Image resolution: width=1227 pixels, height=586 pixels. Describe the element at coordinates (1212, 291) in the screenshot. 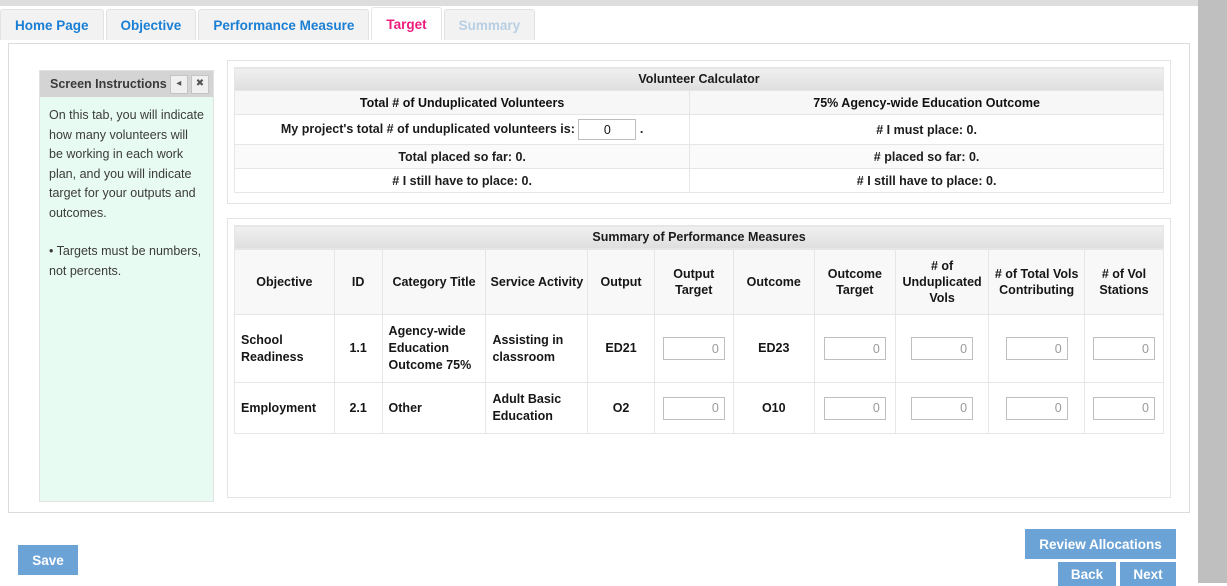

I see `right-gutter` at that location.